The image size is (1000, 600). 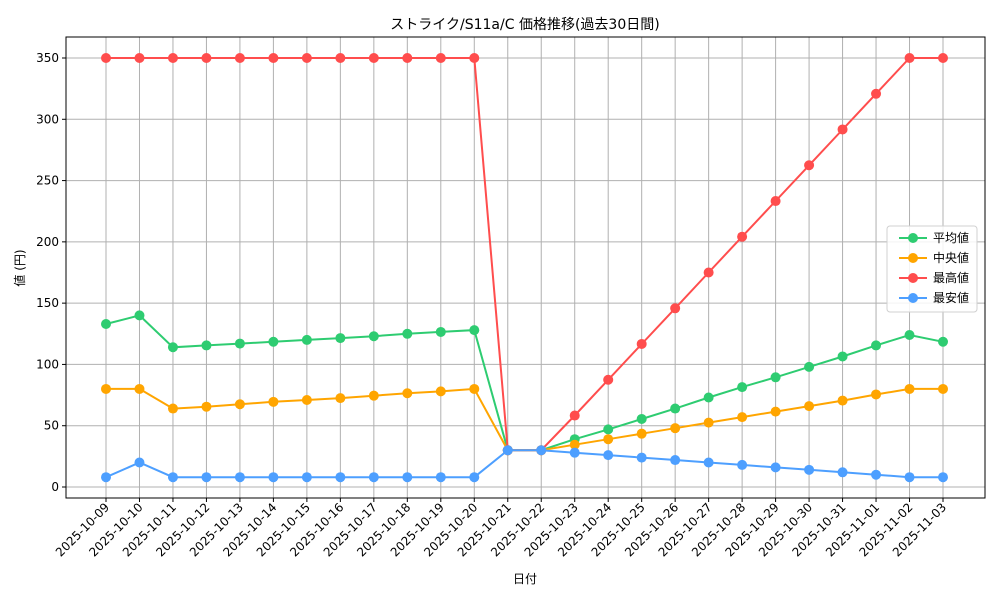 I want to click on y-tick-label: 250, so click(x=47, y=181).